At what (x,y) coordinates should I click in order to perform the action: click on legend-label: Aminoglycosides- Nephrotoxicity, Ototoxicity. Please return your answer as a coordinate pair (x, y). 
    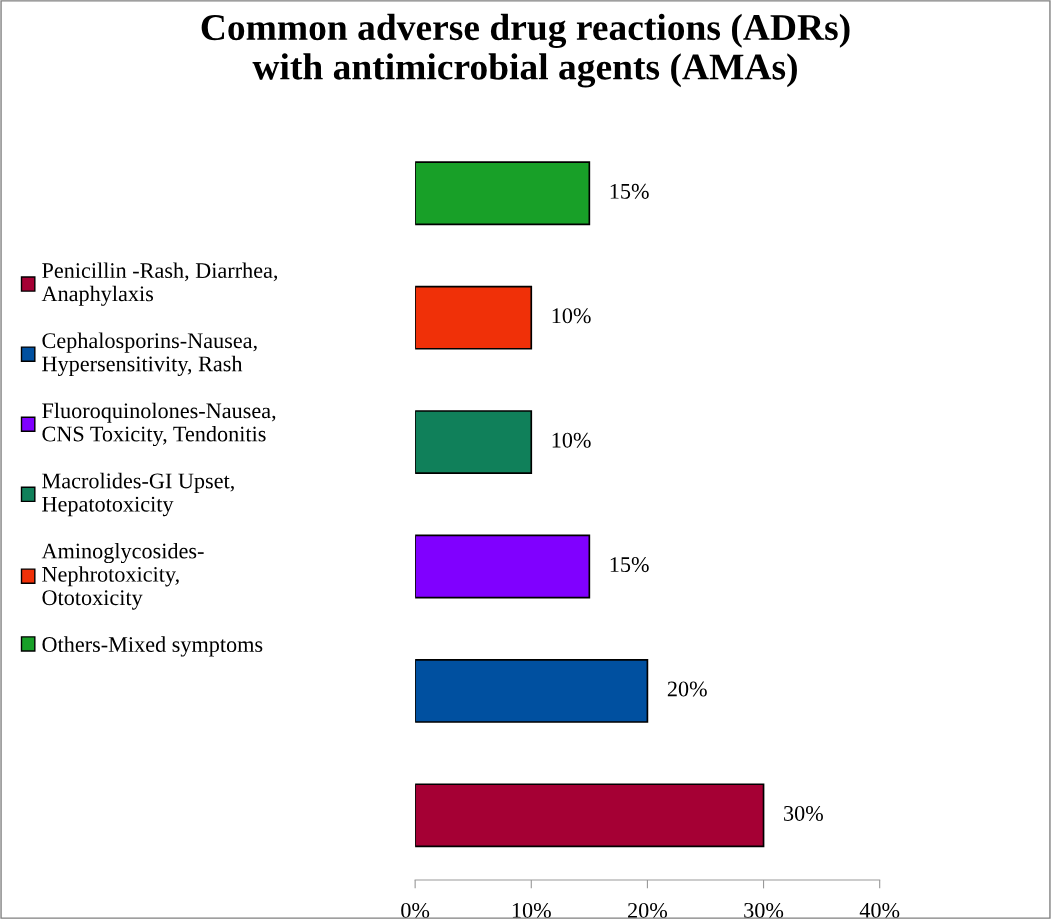
    Looking at the image, I should click on (122, 576).